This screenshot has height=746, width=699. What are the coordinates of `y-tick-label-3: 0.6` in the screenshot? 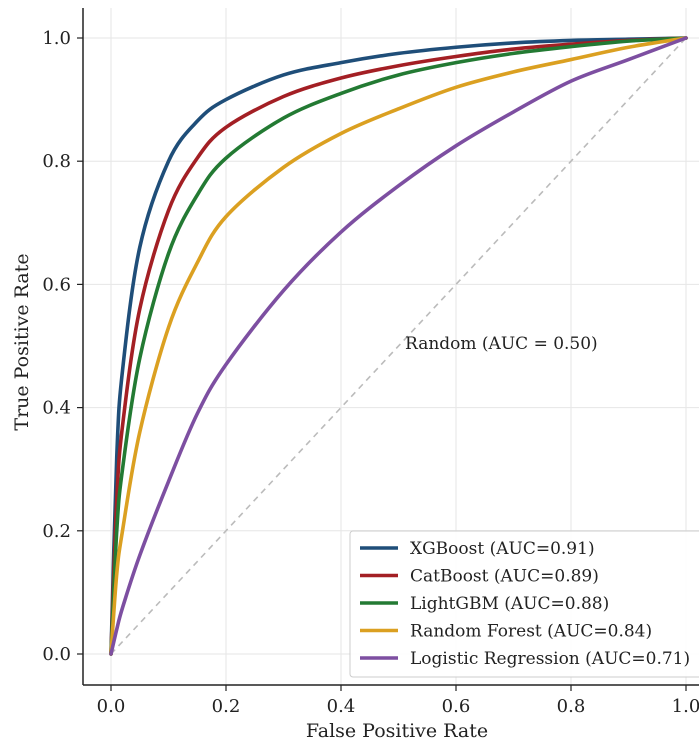 It's located at (56, 284).